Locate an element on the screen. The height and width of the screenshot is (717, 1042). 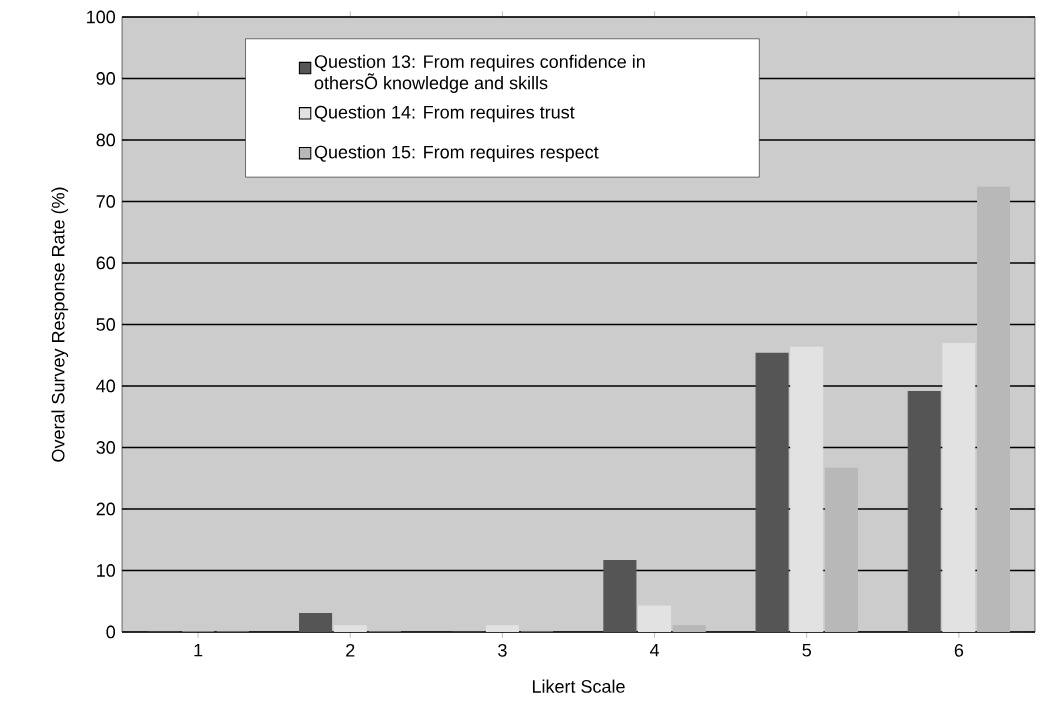
x-tick-label: 3 is located at coordinates (502, 650).